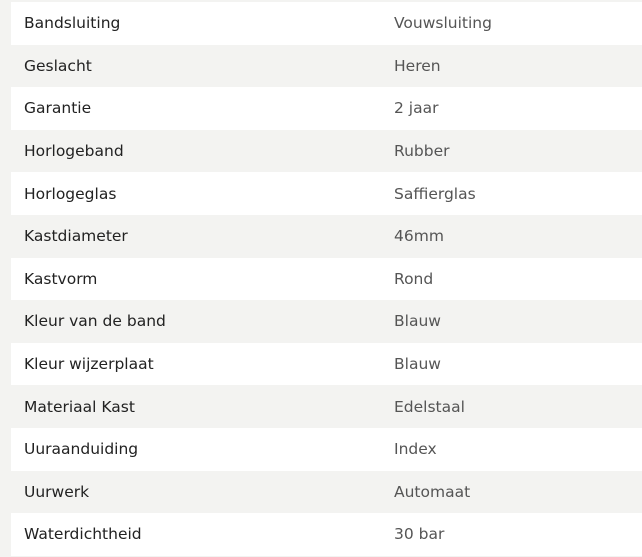 This screenshot has height=557, width=642. I want to click on spec-value: 46mm, so click(419, 236).